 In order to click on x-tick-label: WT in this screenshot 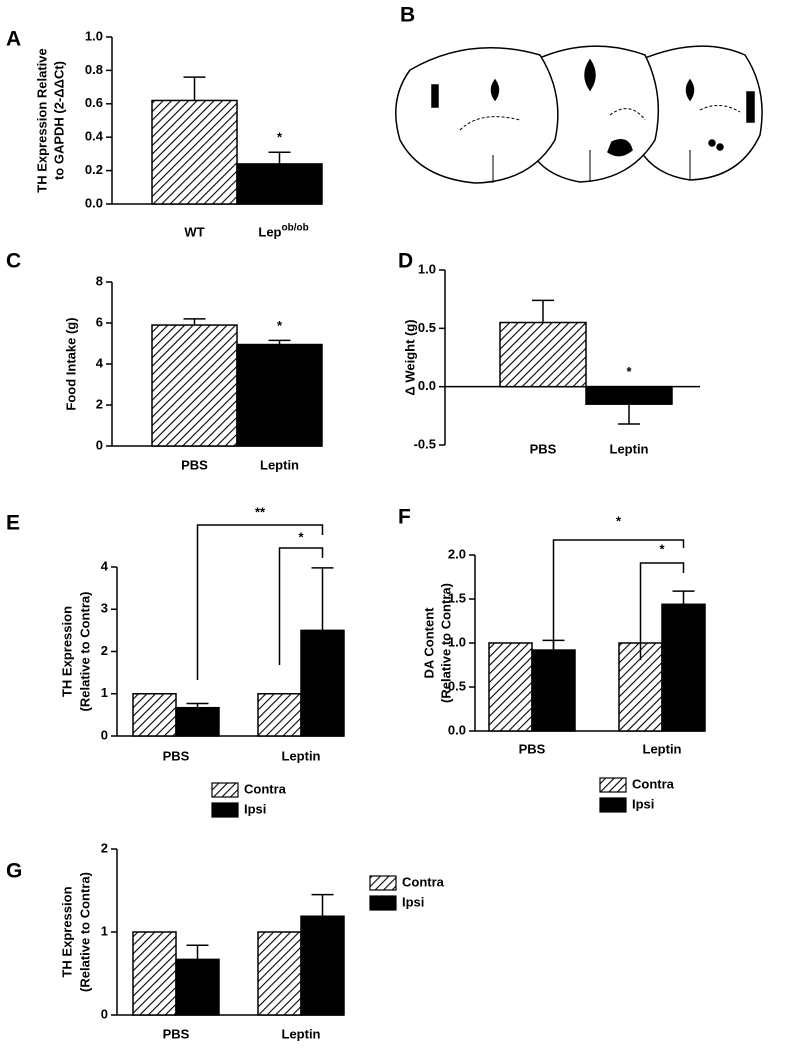, I will do `click(194, 231)`.